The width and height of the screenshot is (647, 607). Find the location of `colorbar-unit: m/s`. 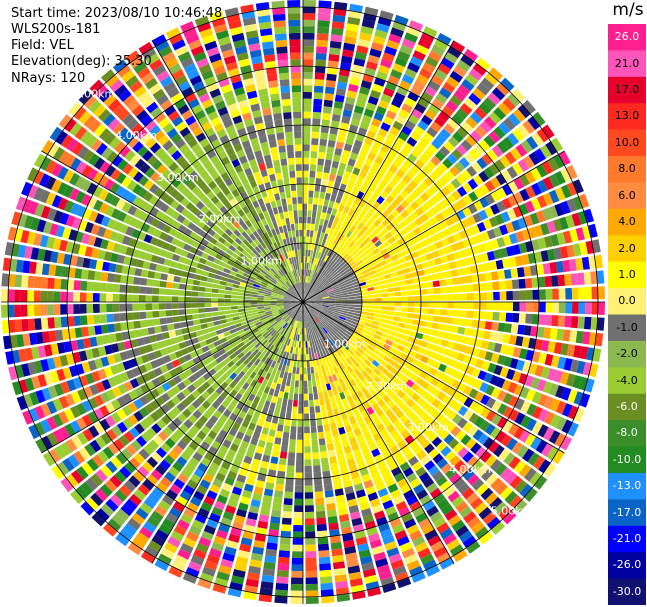

colorbar-unit: m/s is located at coordinates (628, 10).